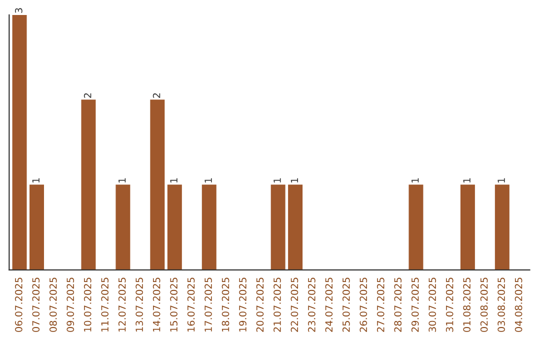  I want to click on x-tick-label: 17.07.2025, so click(208, 305).